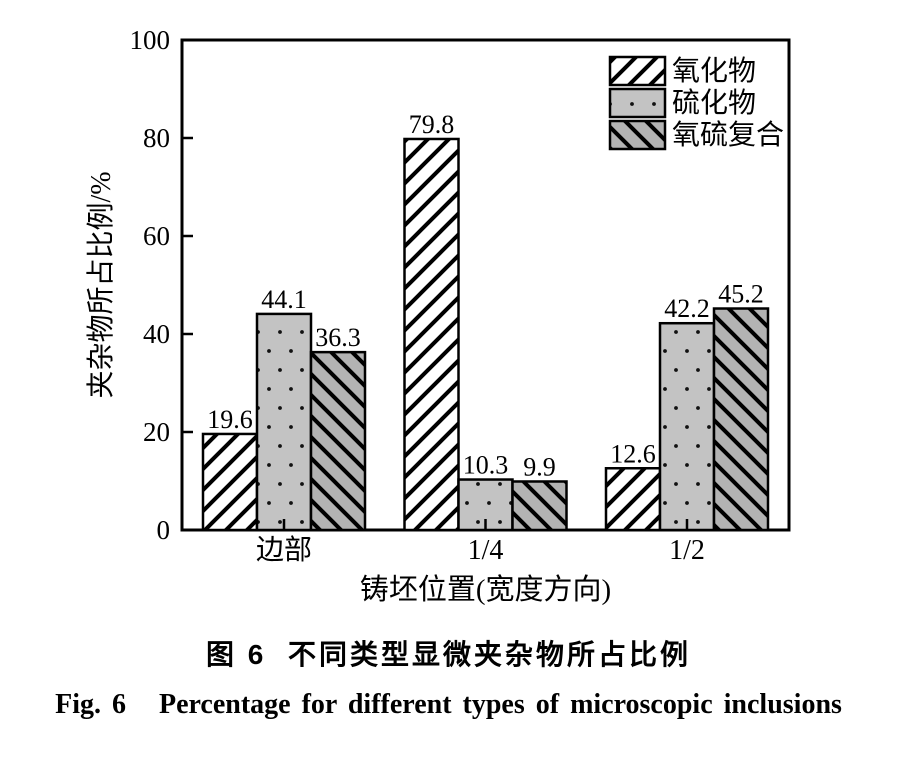  What do you see at coordinates (431, 334) in the screenshot?
I see `bar-氧化物-1/4` at bounding box center [431, 334].